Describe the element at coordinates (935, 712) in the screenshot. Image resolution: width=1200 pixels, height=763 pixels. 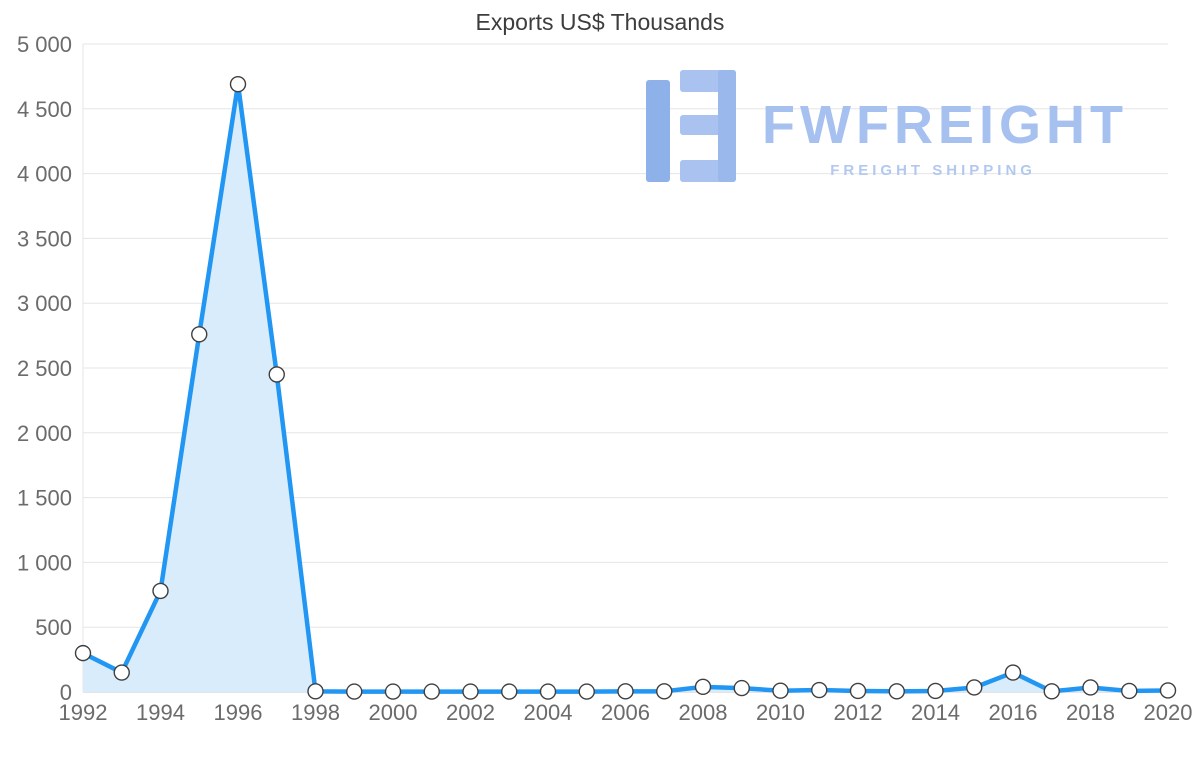
I see `svg-text: 2014` at that location.